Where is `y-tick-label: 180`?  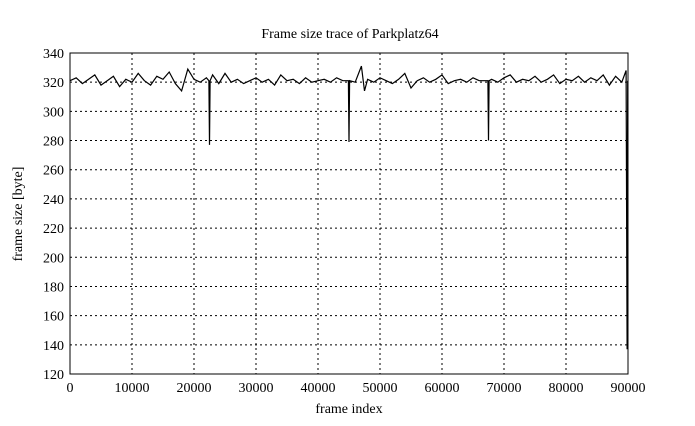 y-tick-label: 180 is located at coordinates (53, 287).